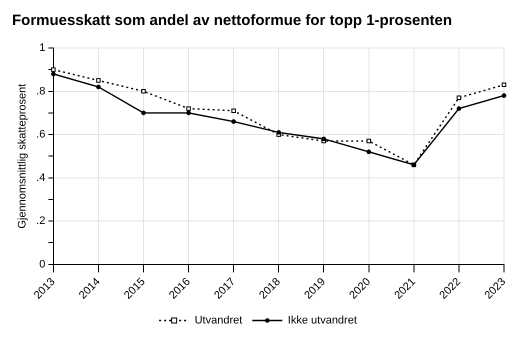 The width and height of the screenshot is (526, 344). I want to click on y-axis-title: Gjennomsnittlig skatteprosent, so click(22, 156).